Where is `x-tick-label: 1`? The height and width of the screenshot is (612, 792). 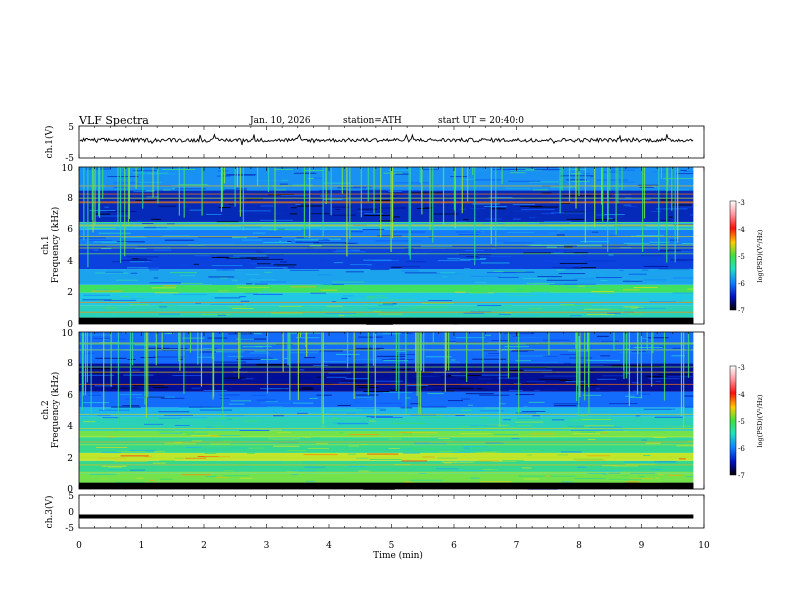
x-tick-label: 1 is located at coordinates (142, 546).